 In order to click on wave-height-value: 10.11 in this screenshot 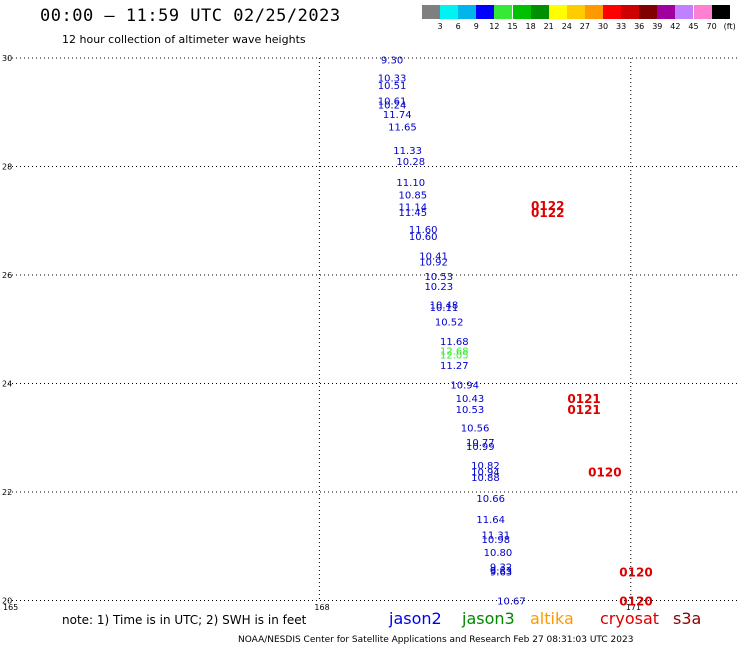, I will do `click(444, 308)`.